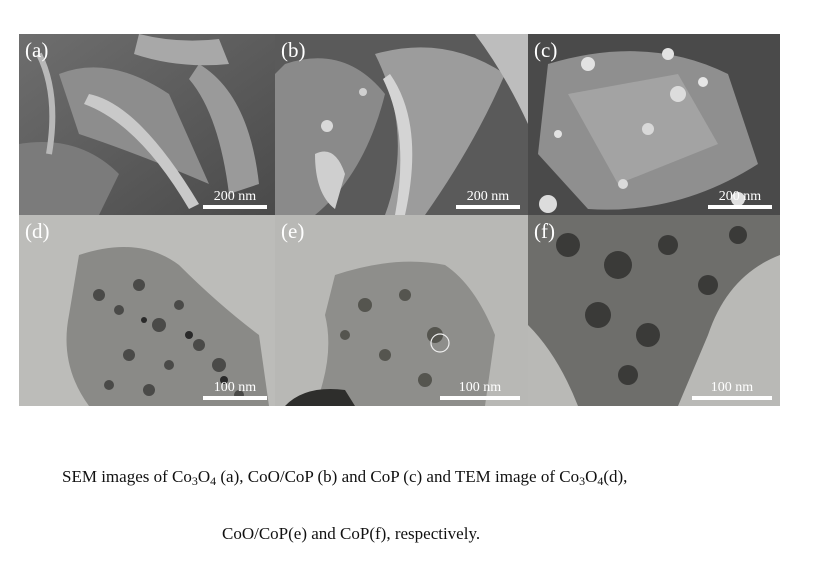 The image size is (835, 564). I want to click on sem-image-c, so click(654, 124).